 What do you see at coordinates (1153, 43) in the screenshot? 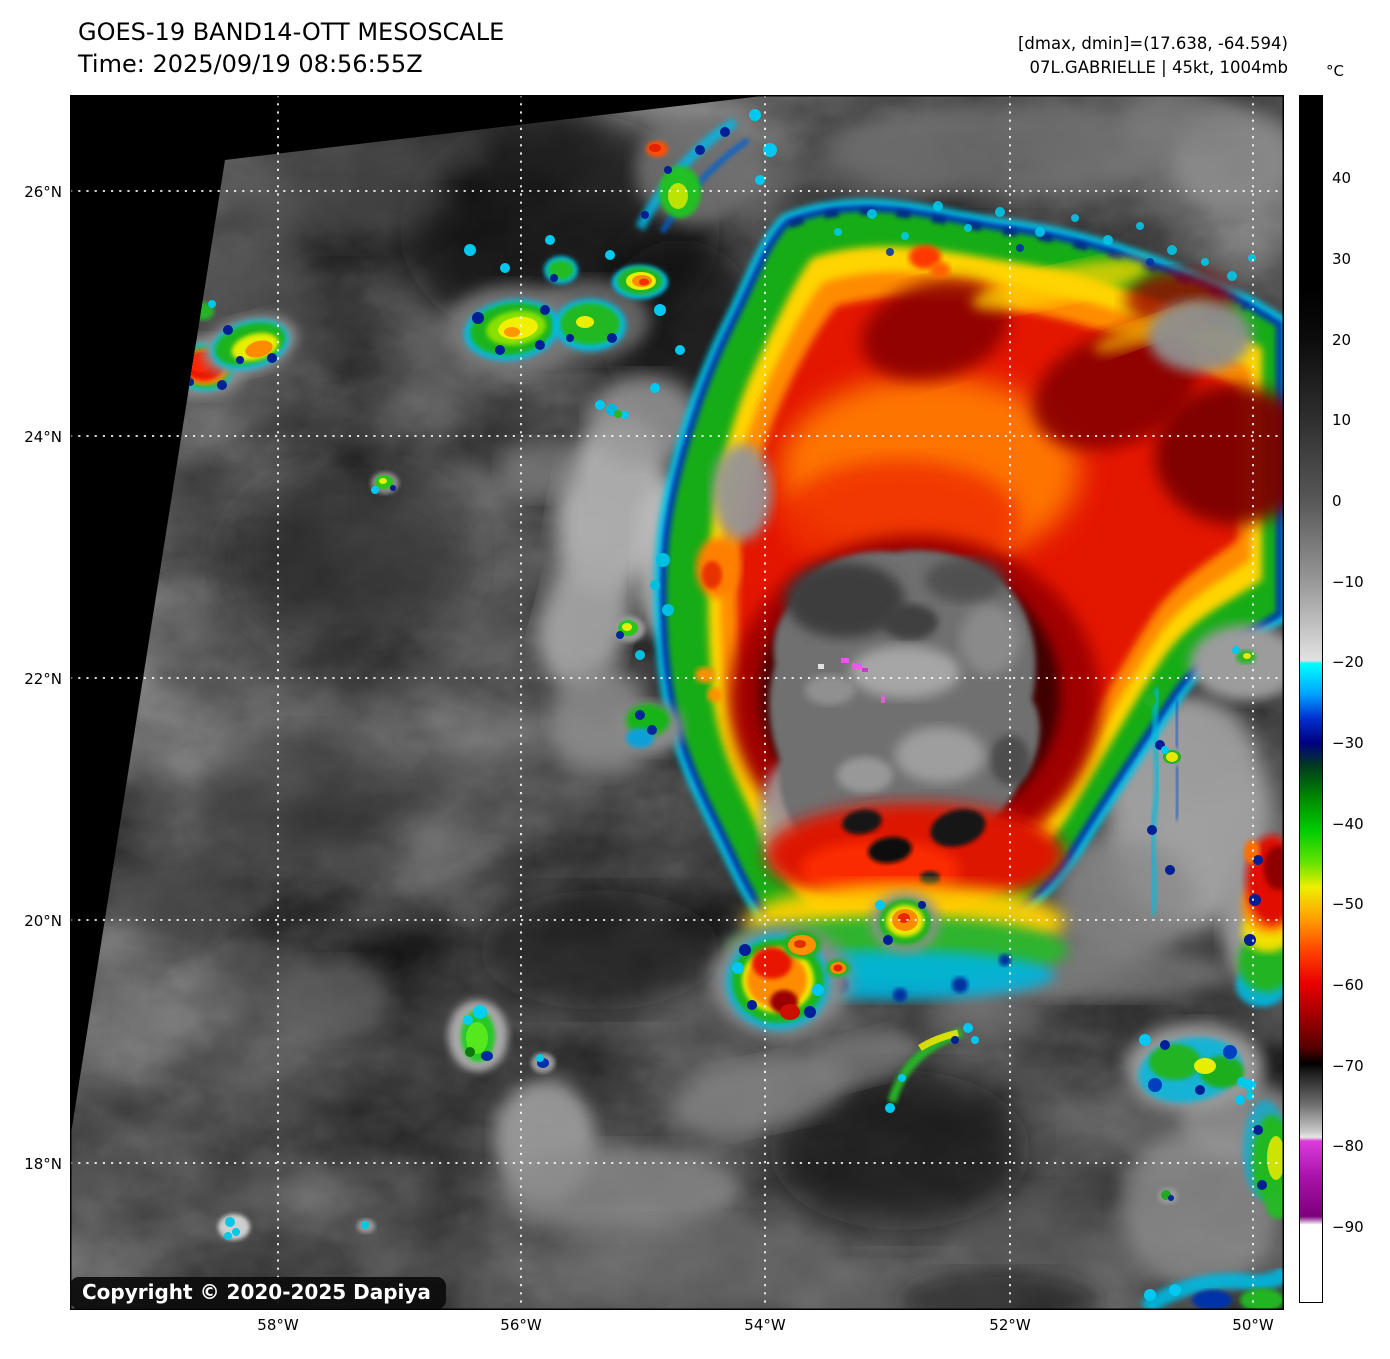
I see `dmax-dmin-annotation: [dmax, dmin]=(17.638, -64.594)` at bounding box center [1153, 43].